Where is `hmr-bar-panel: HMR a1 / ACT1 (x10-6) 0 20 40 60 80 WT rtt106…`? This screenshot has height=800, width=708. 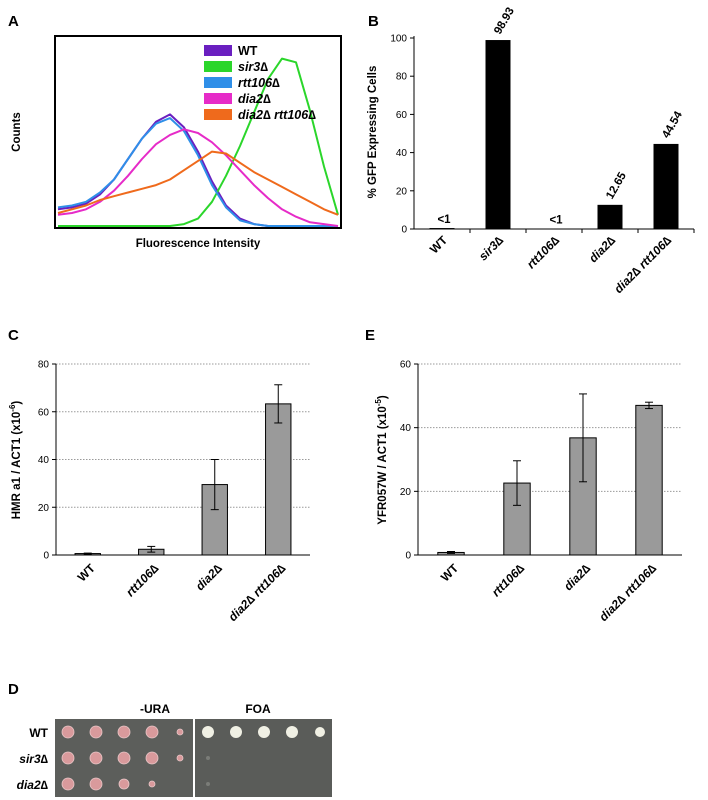
hmr-bar-panel: HMR a1 / ACT1 (x10-6) 0 20 40 60 80 WT rtt106… is located at coordinates (159, 492).